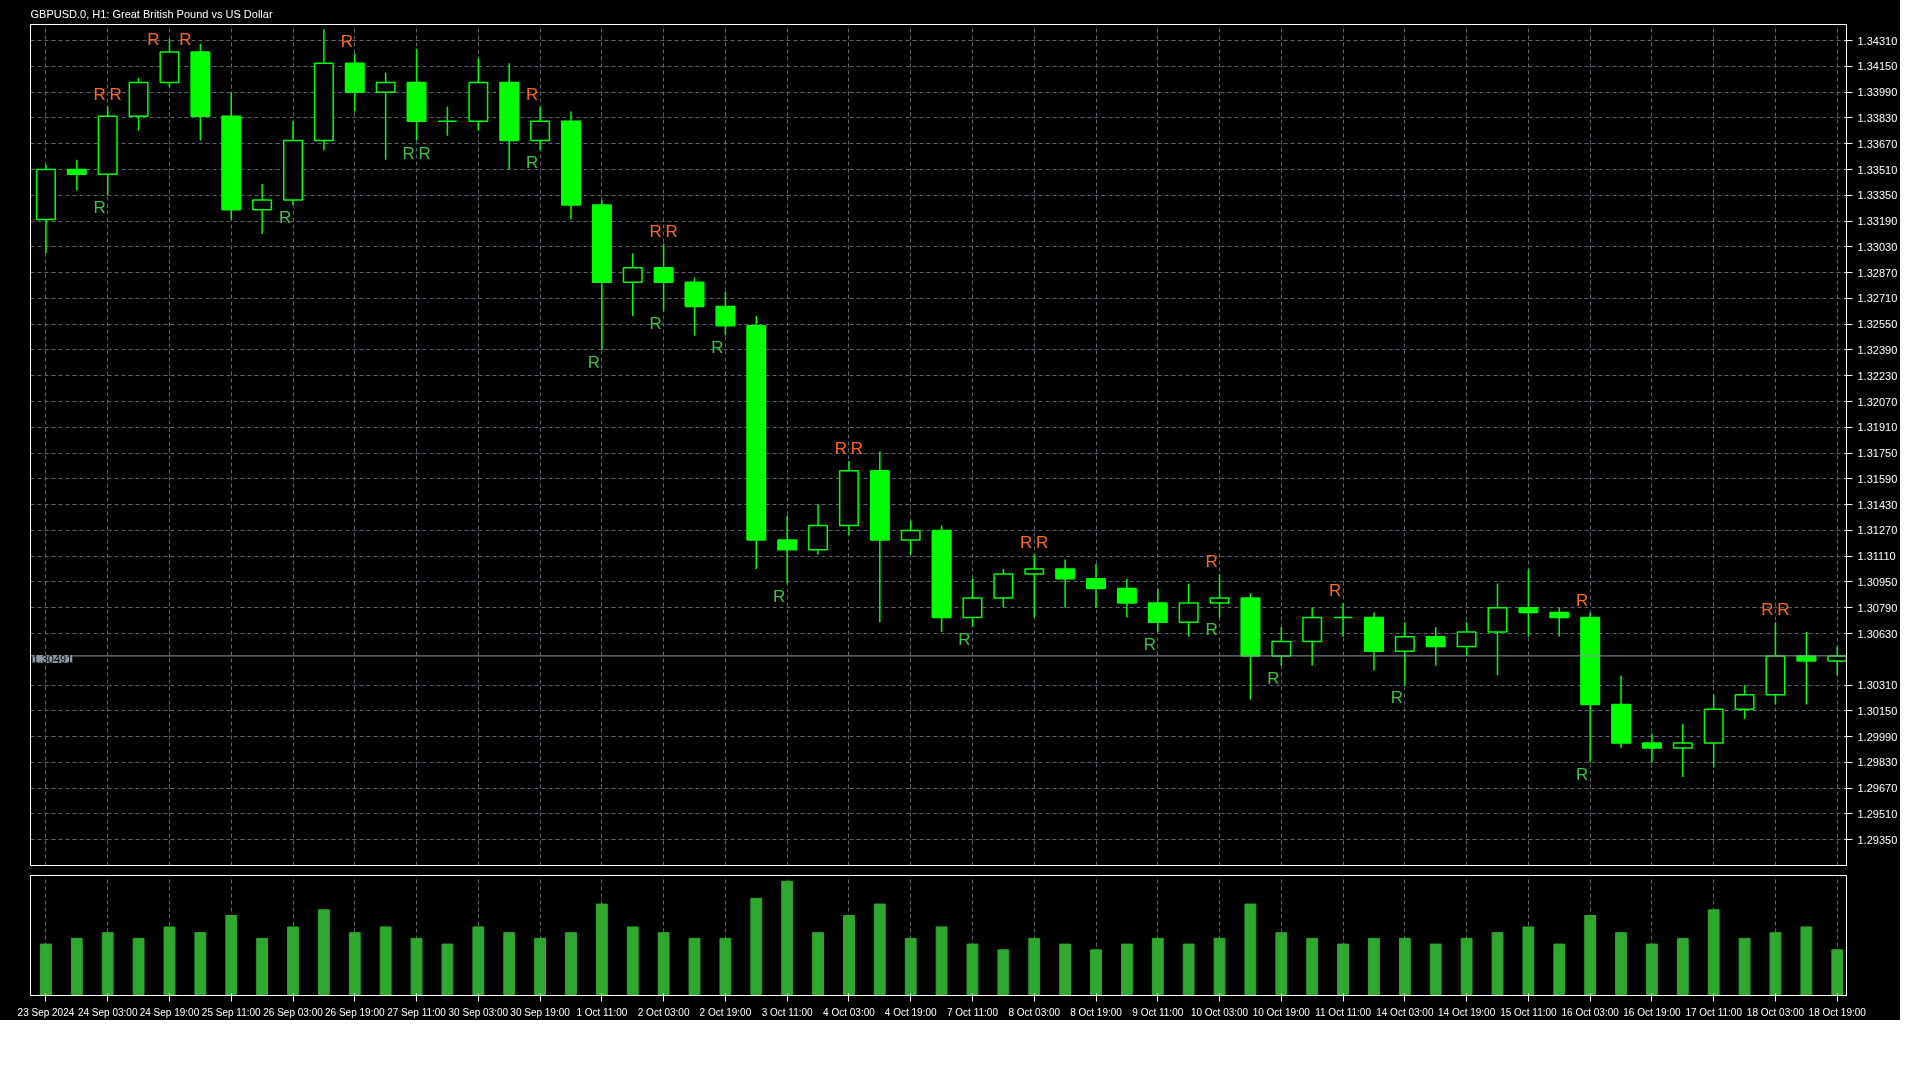 This screenshot has height=1080, width=1920. What do you see at coordinates (1877, 246) in the screenshot?
I see `y-tick-label: 1.33030` at bounding box center [1877, 246].